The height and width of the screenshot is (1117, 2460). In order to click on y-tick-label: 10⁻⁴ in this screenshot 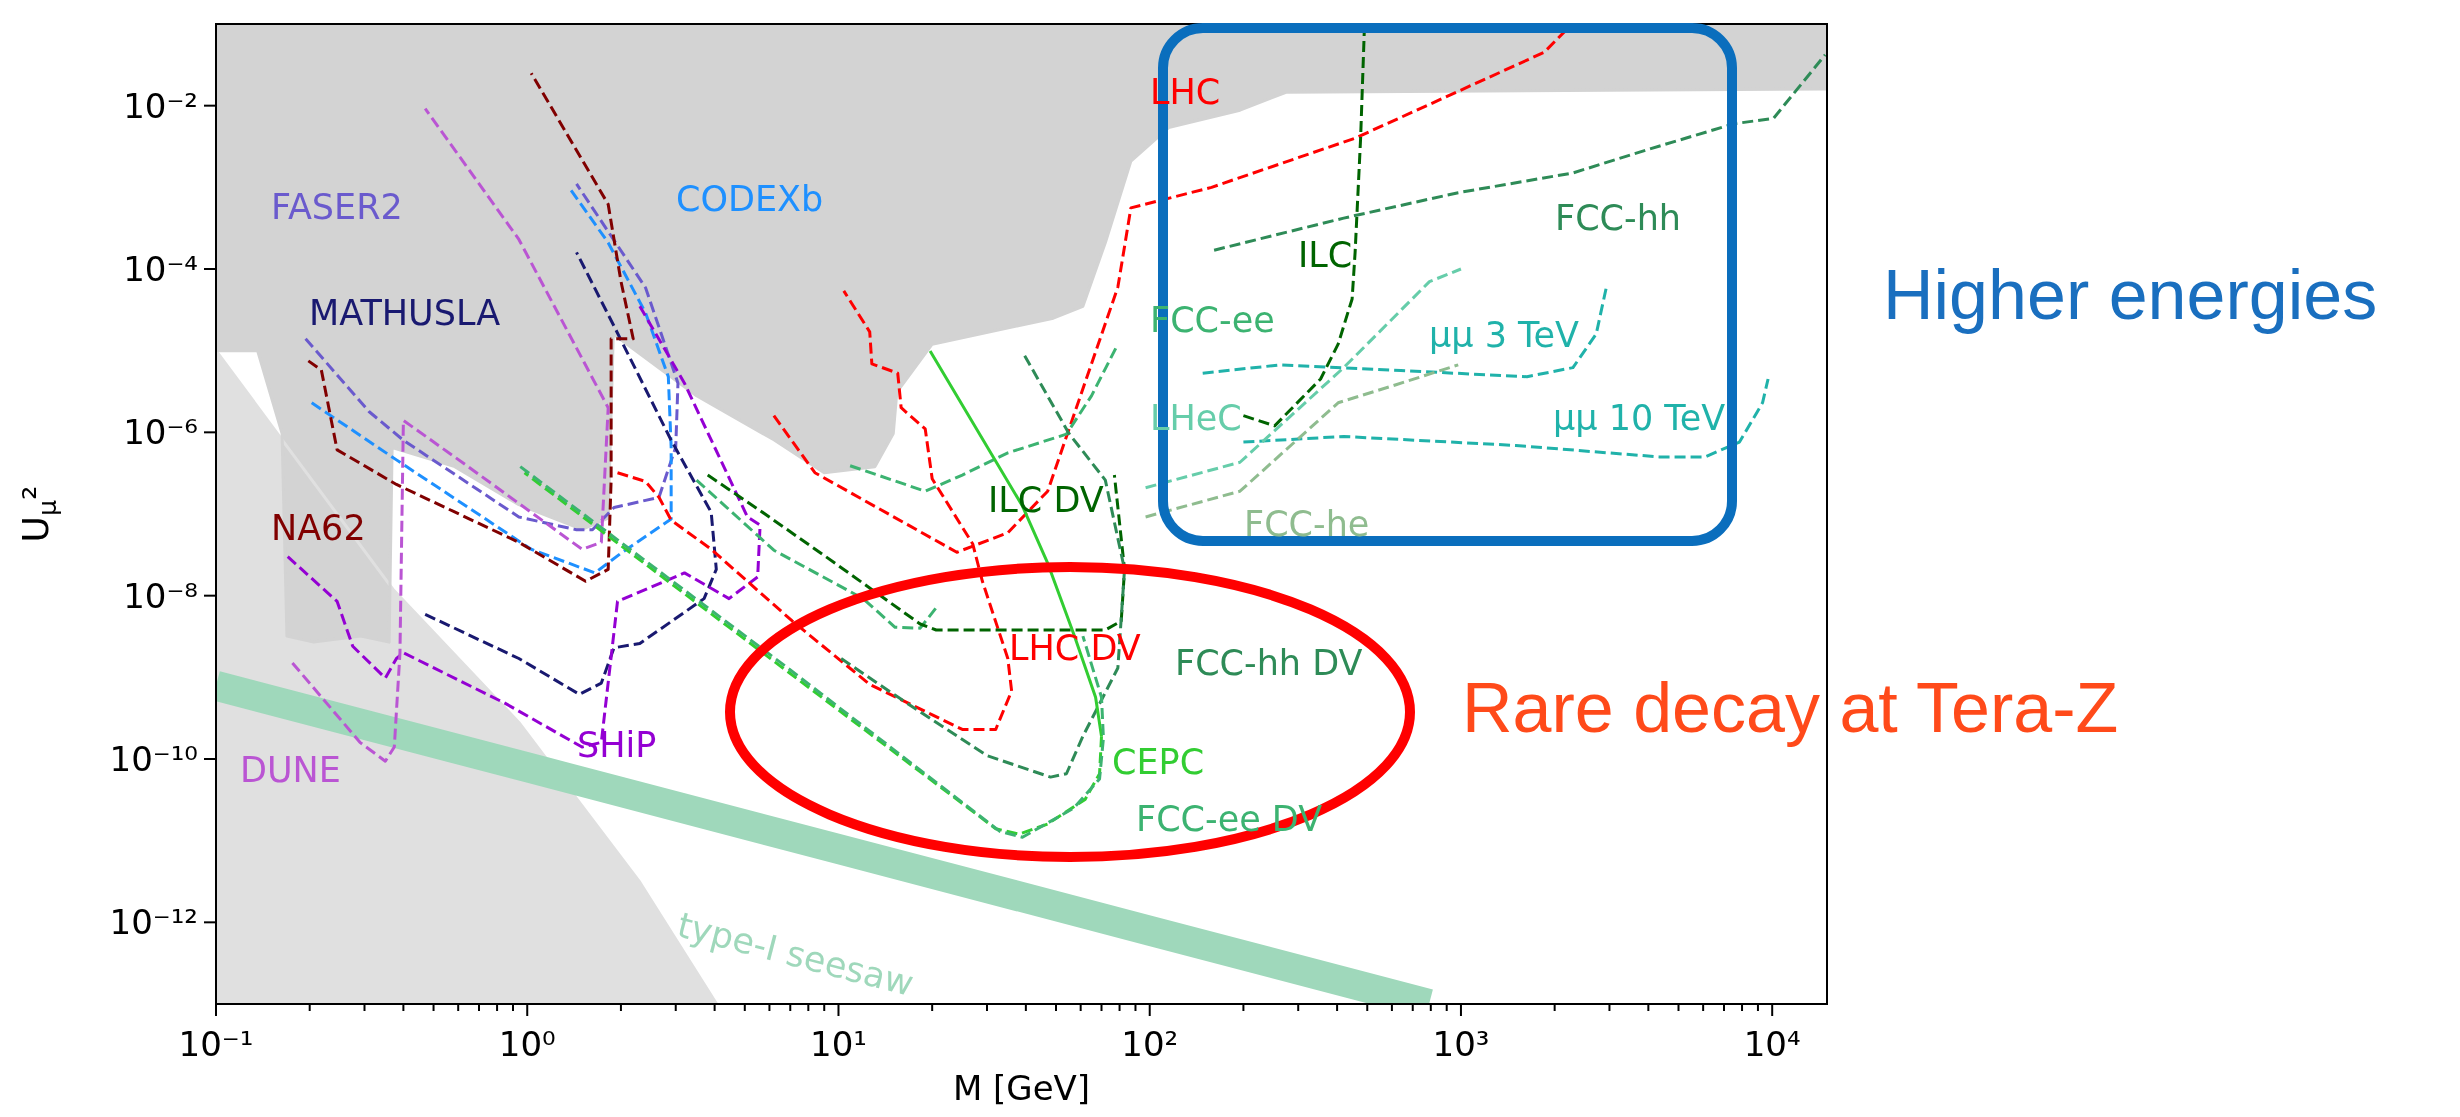, I will do `click(160, 269)`.